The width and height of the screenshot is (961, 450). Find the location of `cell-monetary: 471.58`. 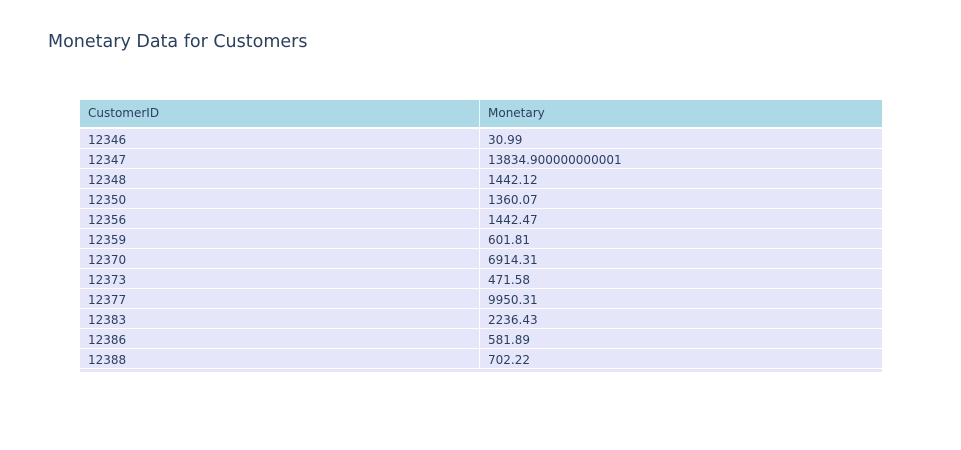

cell-monetary: 471.58 is located at coordinates (681, 278).